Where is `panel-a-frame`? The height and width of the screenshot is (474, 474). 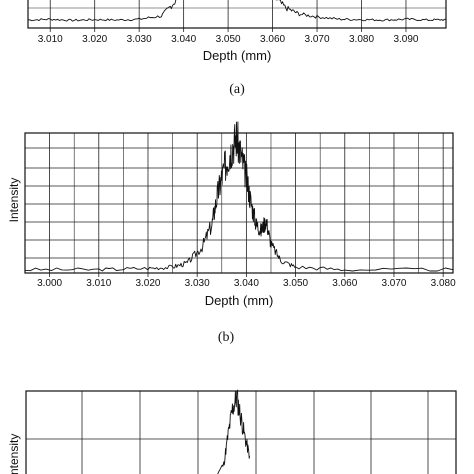 panel-a-frame is located at coordinates (237, 14).